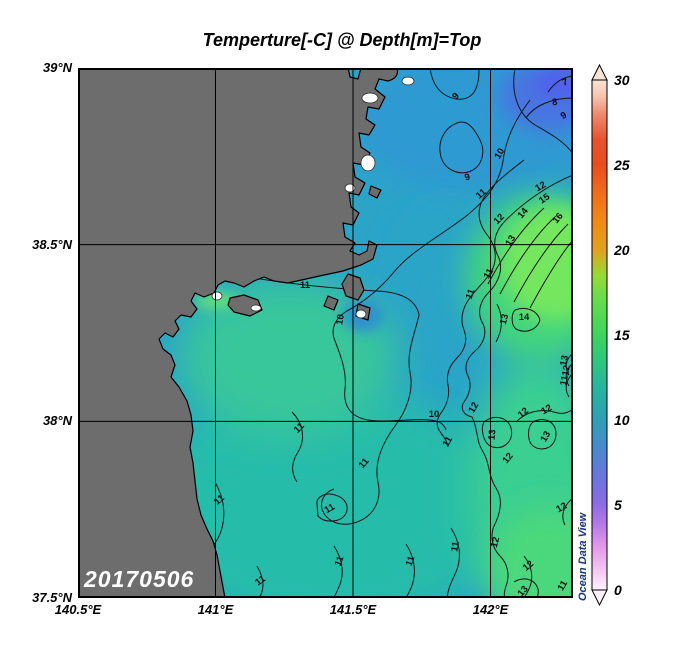 The height and width of the screenshot is (660, 684). Describe the element at coordinates (621, 250) in the screenshot. I see `colorbar-tick-label: 20` at that location.